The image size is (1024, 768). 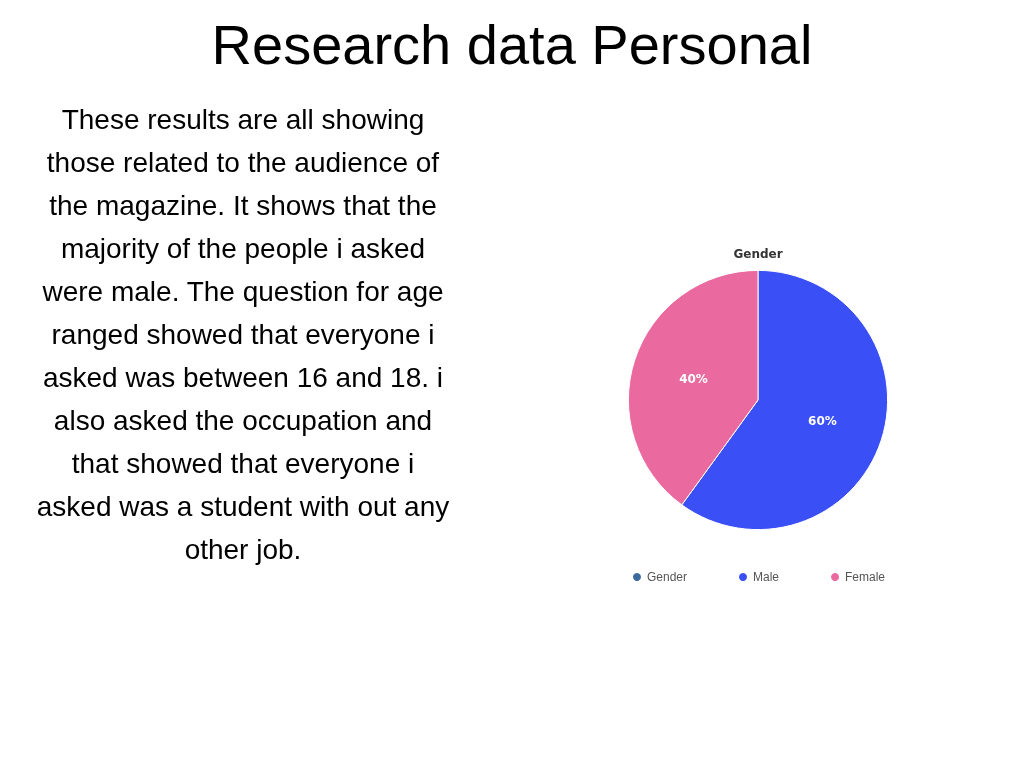 I want to click on chart-subtitle: Research data Personal, so click(x=512, y=45).